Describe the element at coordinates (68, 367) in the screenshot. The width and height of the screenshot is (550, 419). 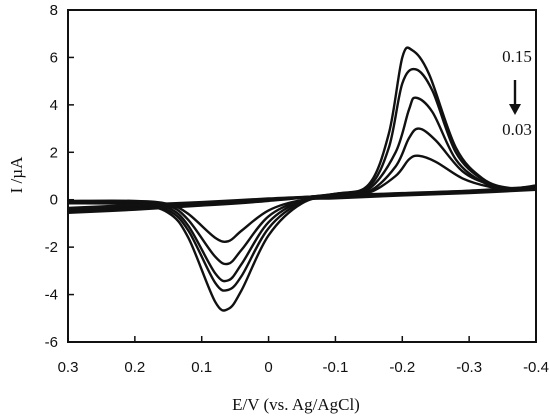
I see `x-tick-label: 0.3` at that location.